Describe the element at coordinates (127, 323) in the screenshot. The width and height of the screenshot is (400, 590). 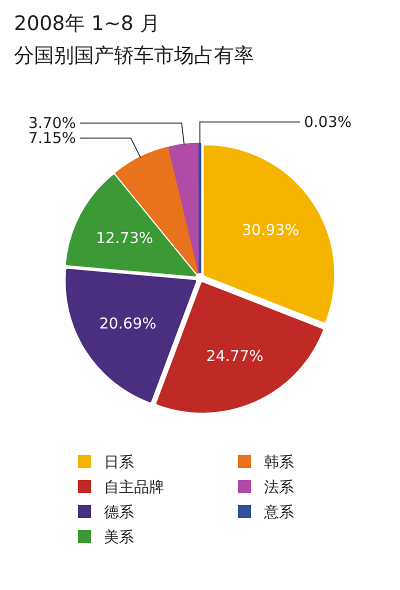
I see `data-label: 20.69%` at that location.